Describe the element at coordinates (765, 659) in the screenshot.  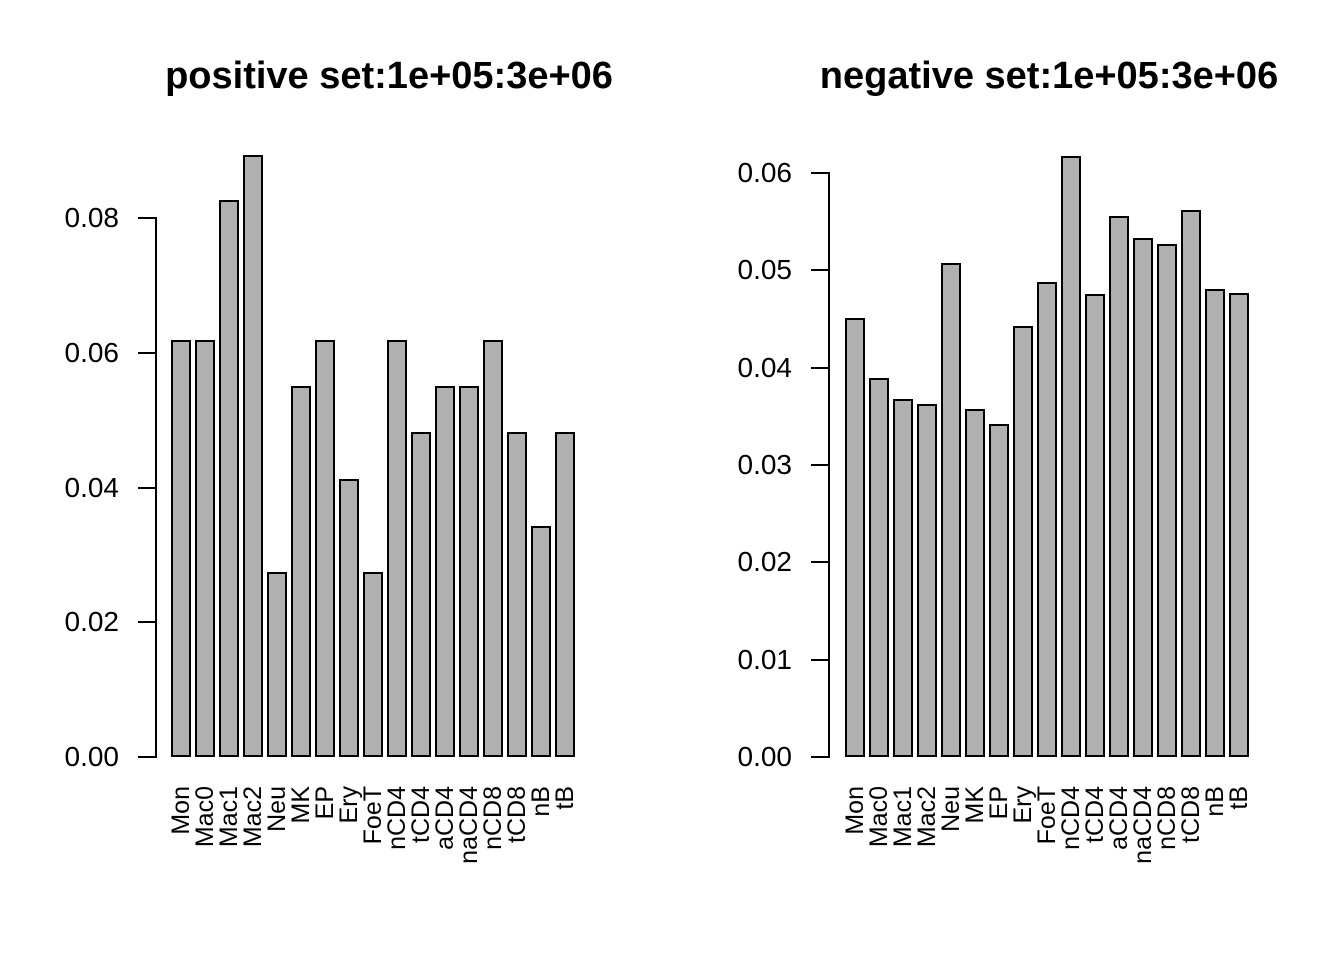
I see `y-axis-tick-label: 0.01` at that location.